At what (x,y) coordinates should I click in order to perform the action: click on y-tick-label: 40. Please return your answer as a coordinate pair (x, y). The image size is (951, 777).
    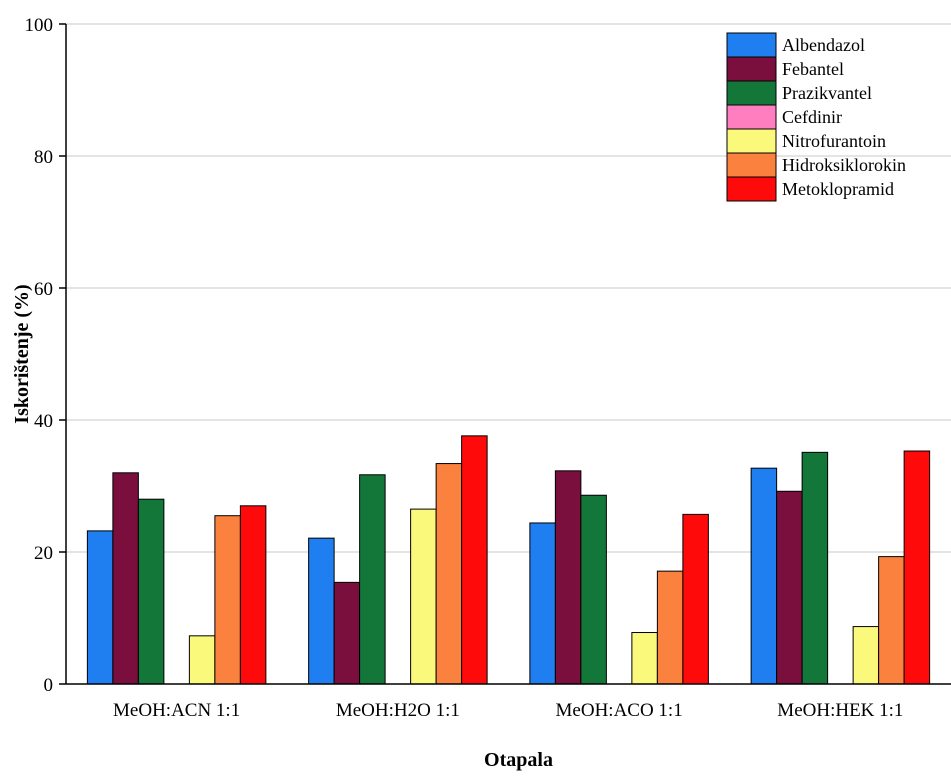
    Looking at the image, I should click on (43, 421).